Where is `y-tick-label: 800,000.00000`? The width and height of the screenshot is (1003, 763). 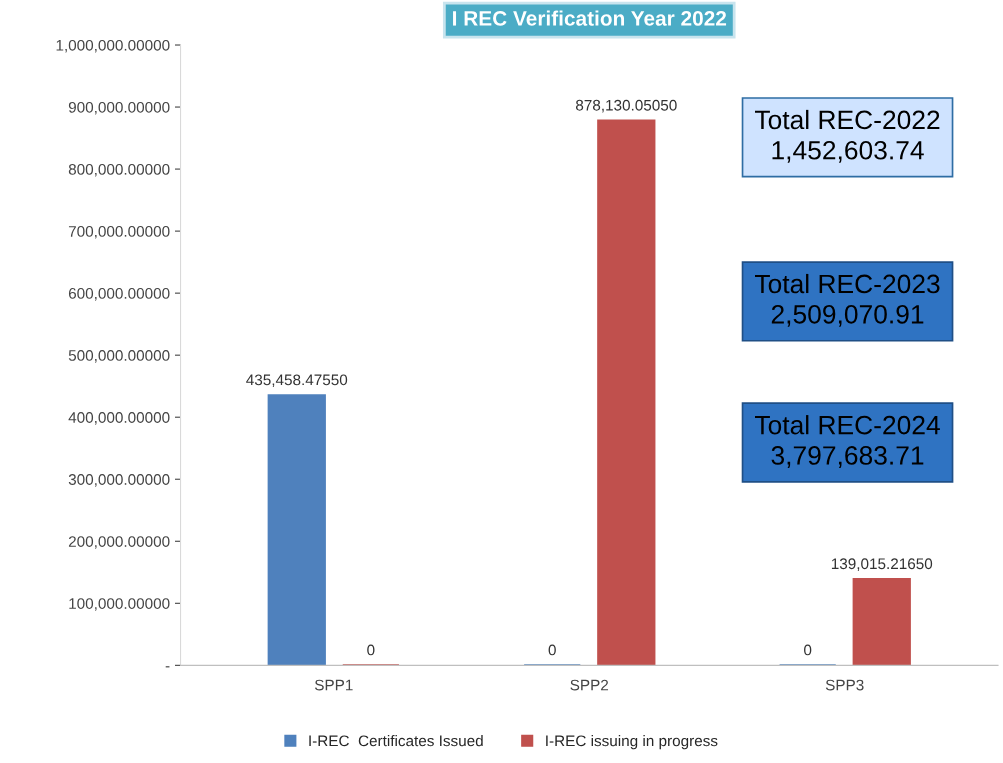
y-tick-label: 800,000.00000 is located at coordinates (119, 170).